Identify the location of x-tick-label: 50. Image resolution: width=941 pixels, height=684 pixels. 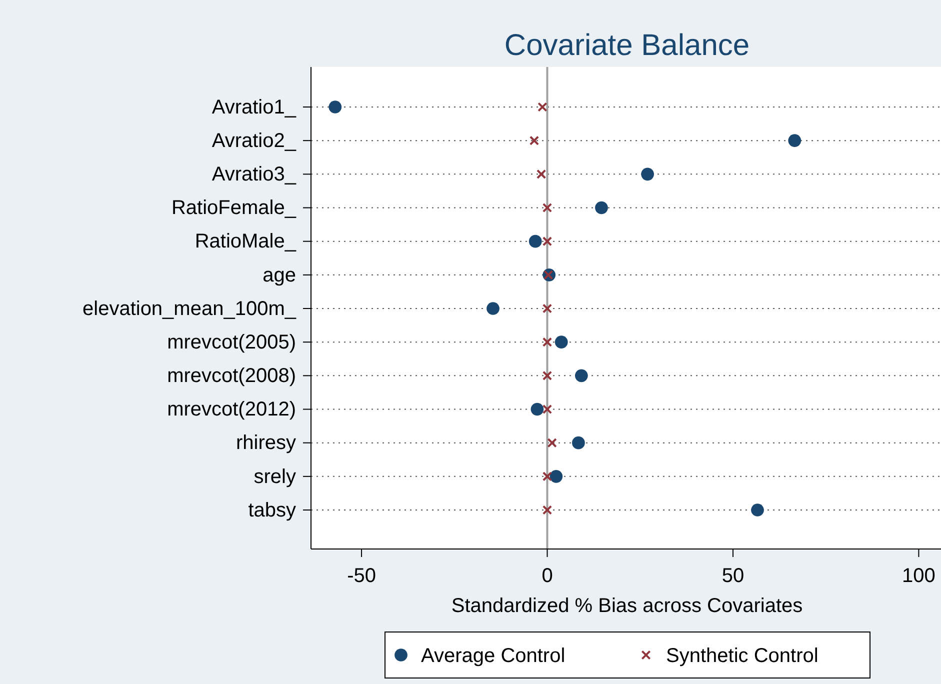
(733, 576).